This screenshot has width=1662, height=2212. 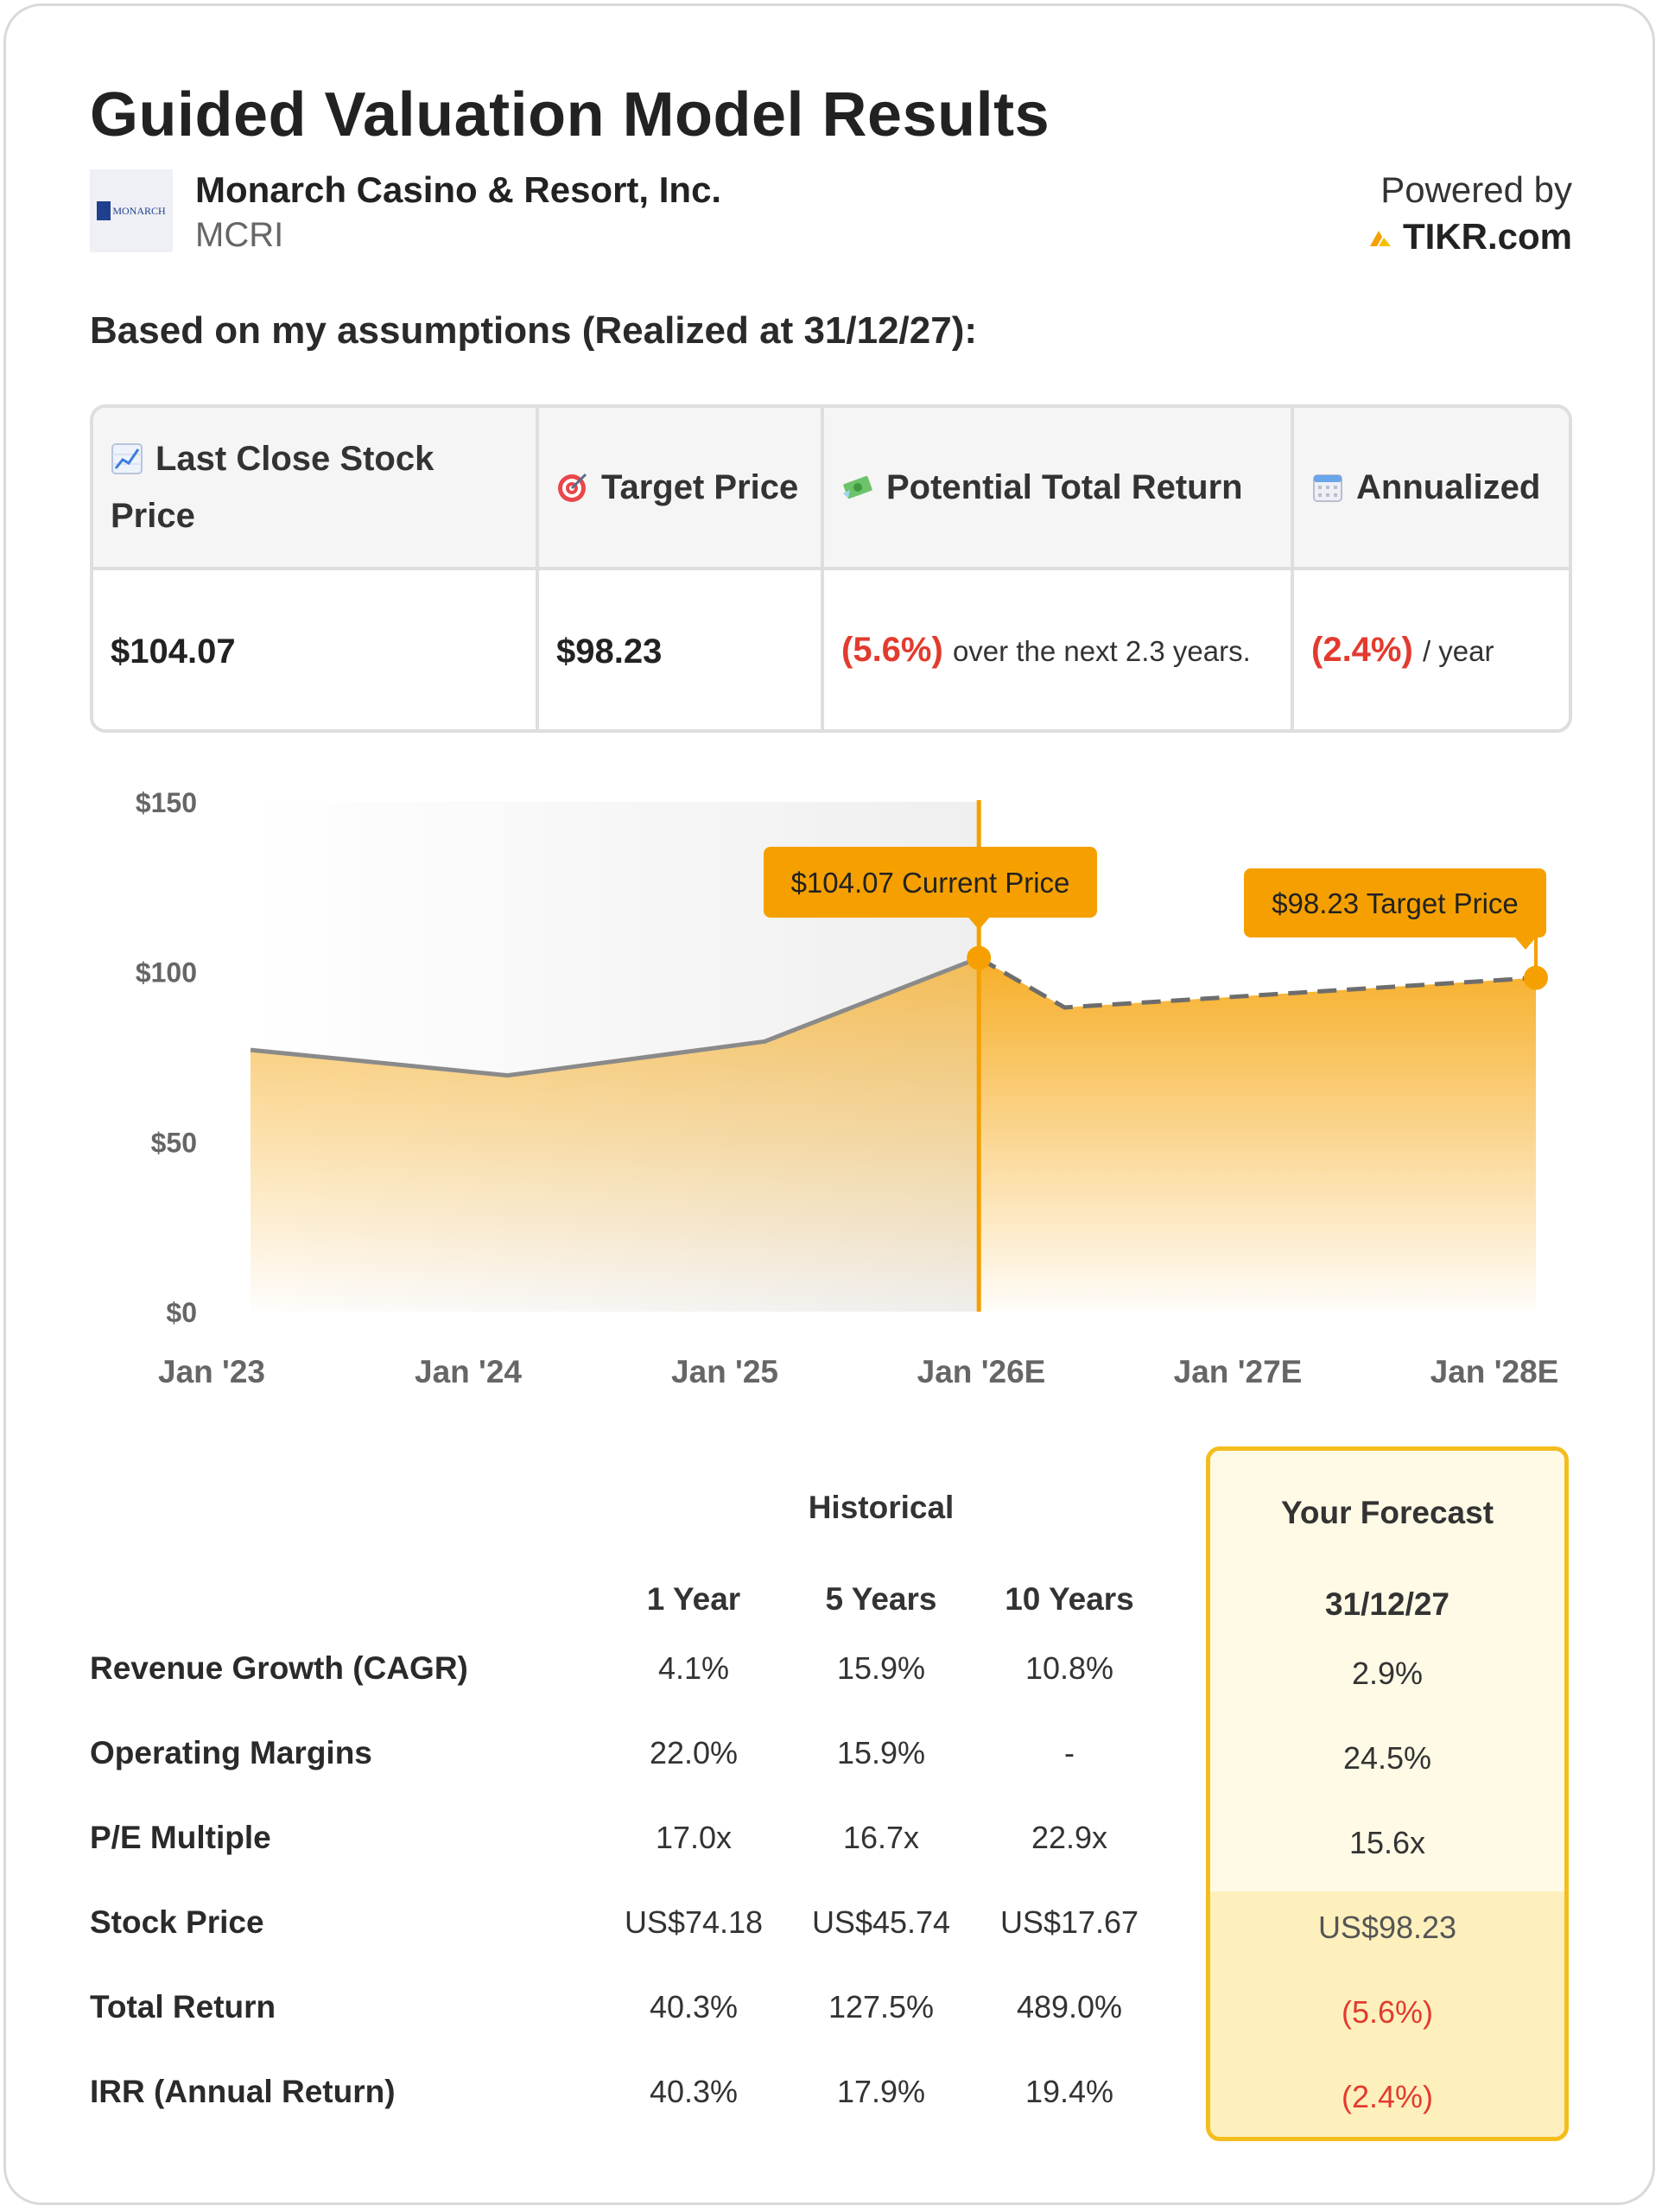 I want to click on monarch-logo-mark, so click(x=104, y=210).